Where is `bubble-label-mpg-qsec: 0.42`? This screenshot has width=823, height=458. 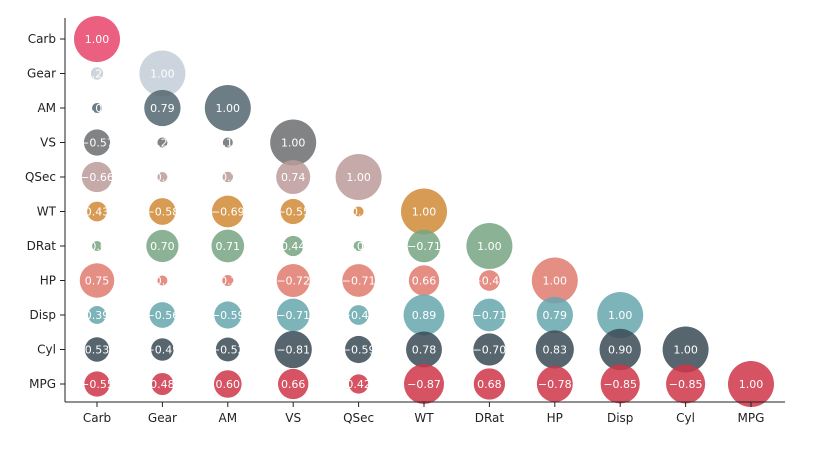 bubble-label-mpg-qsec: 0.42 is located at coordinates (358, 384).